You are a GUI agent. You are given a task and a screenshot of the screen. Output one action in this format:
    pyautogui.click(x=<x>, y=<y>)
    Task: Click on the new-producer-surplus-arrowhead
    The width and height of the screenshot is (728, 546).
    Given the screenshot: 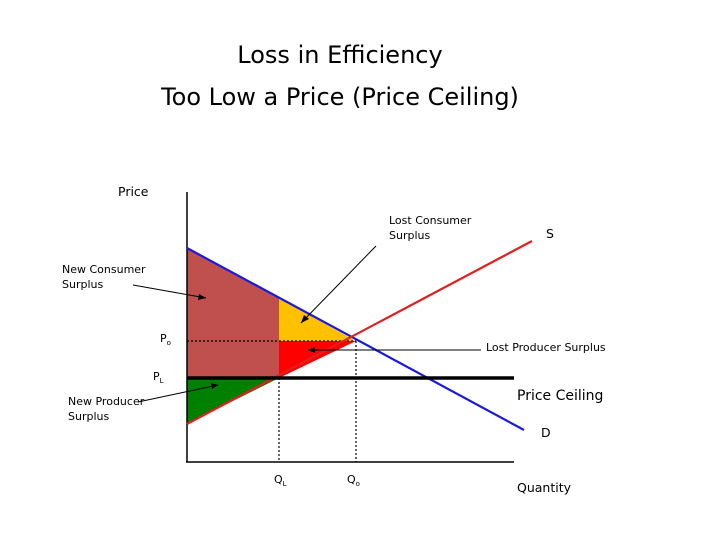 What is the action you would take?
    pyautogui.click(x=214, y=386)
    